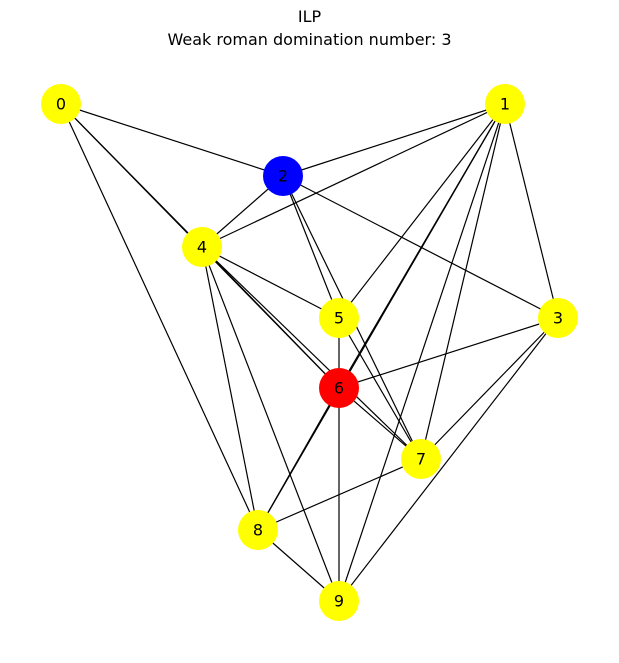 This screenshot has height=663, width=619. What do you see at coordinates (309, 39) in the screenshot?
I see `graph-subtitle: Weak roman domination number: 3` at bounding box center [309, 39].